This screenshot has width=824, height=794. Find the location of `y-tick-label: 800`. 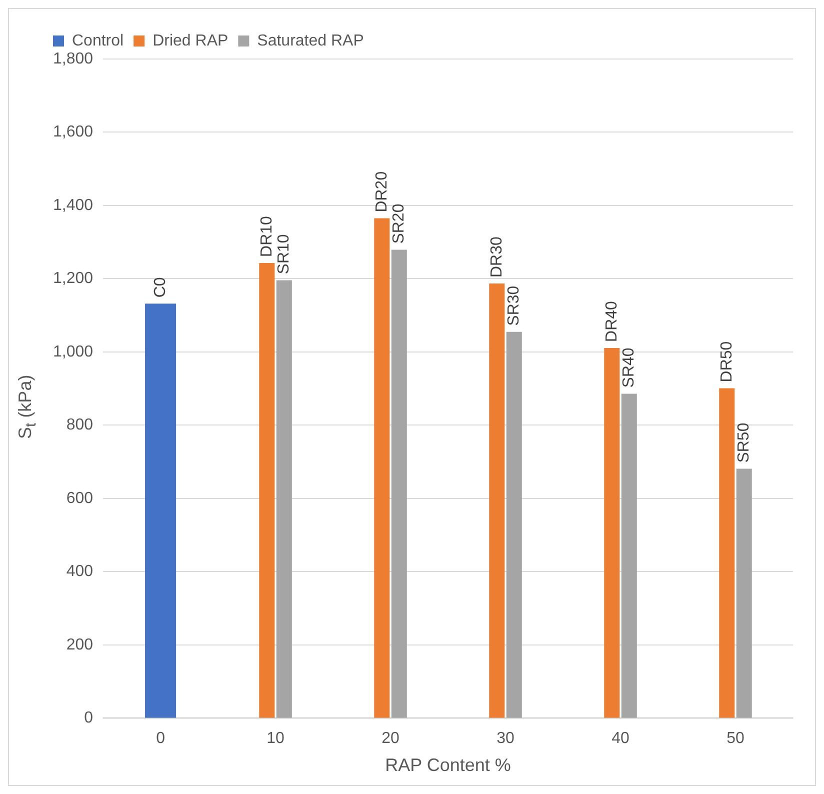

y-tick-label: 800 is located at coordinates (80, 425).